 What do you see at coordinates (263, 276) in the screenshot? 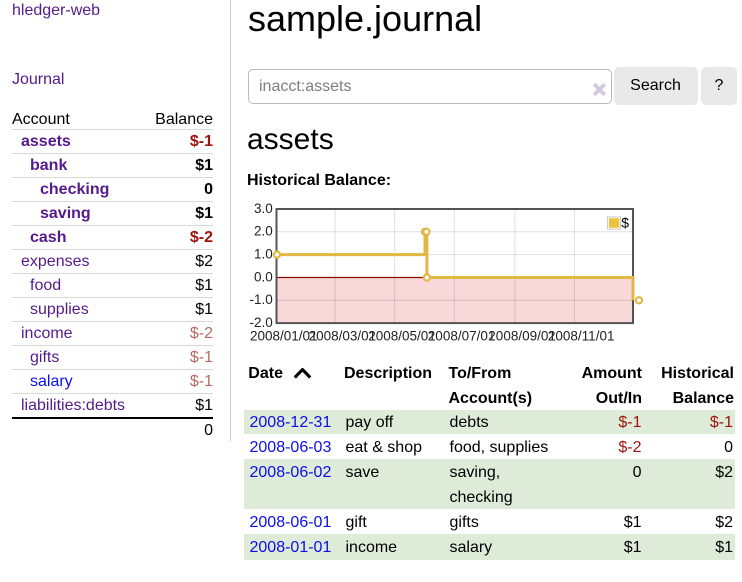
I see `svg-text: 0.0` at bounding box center [263, 276].